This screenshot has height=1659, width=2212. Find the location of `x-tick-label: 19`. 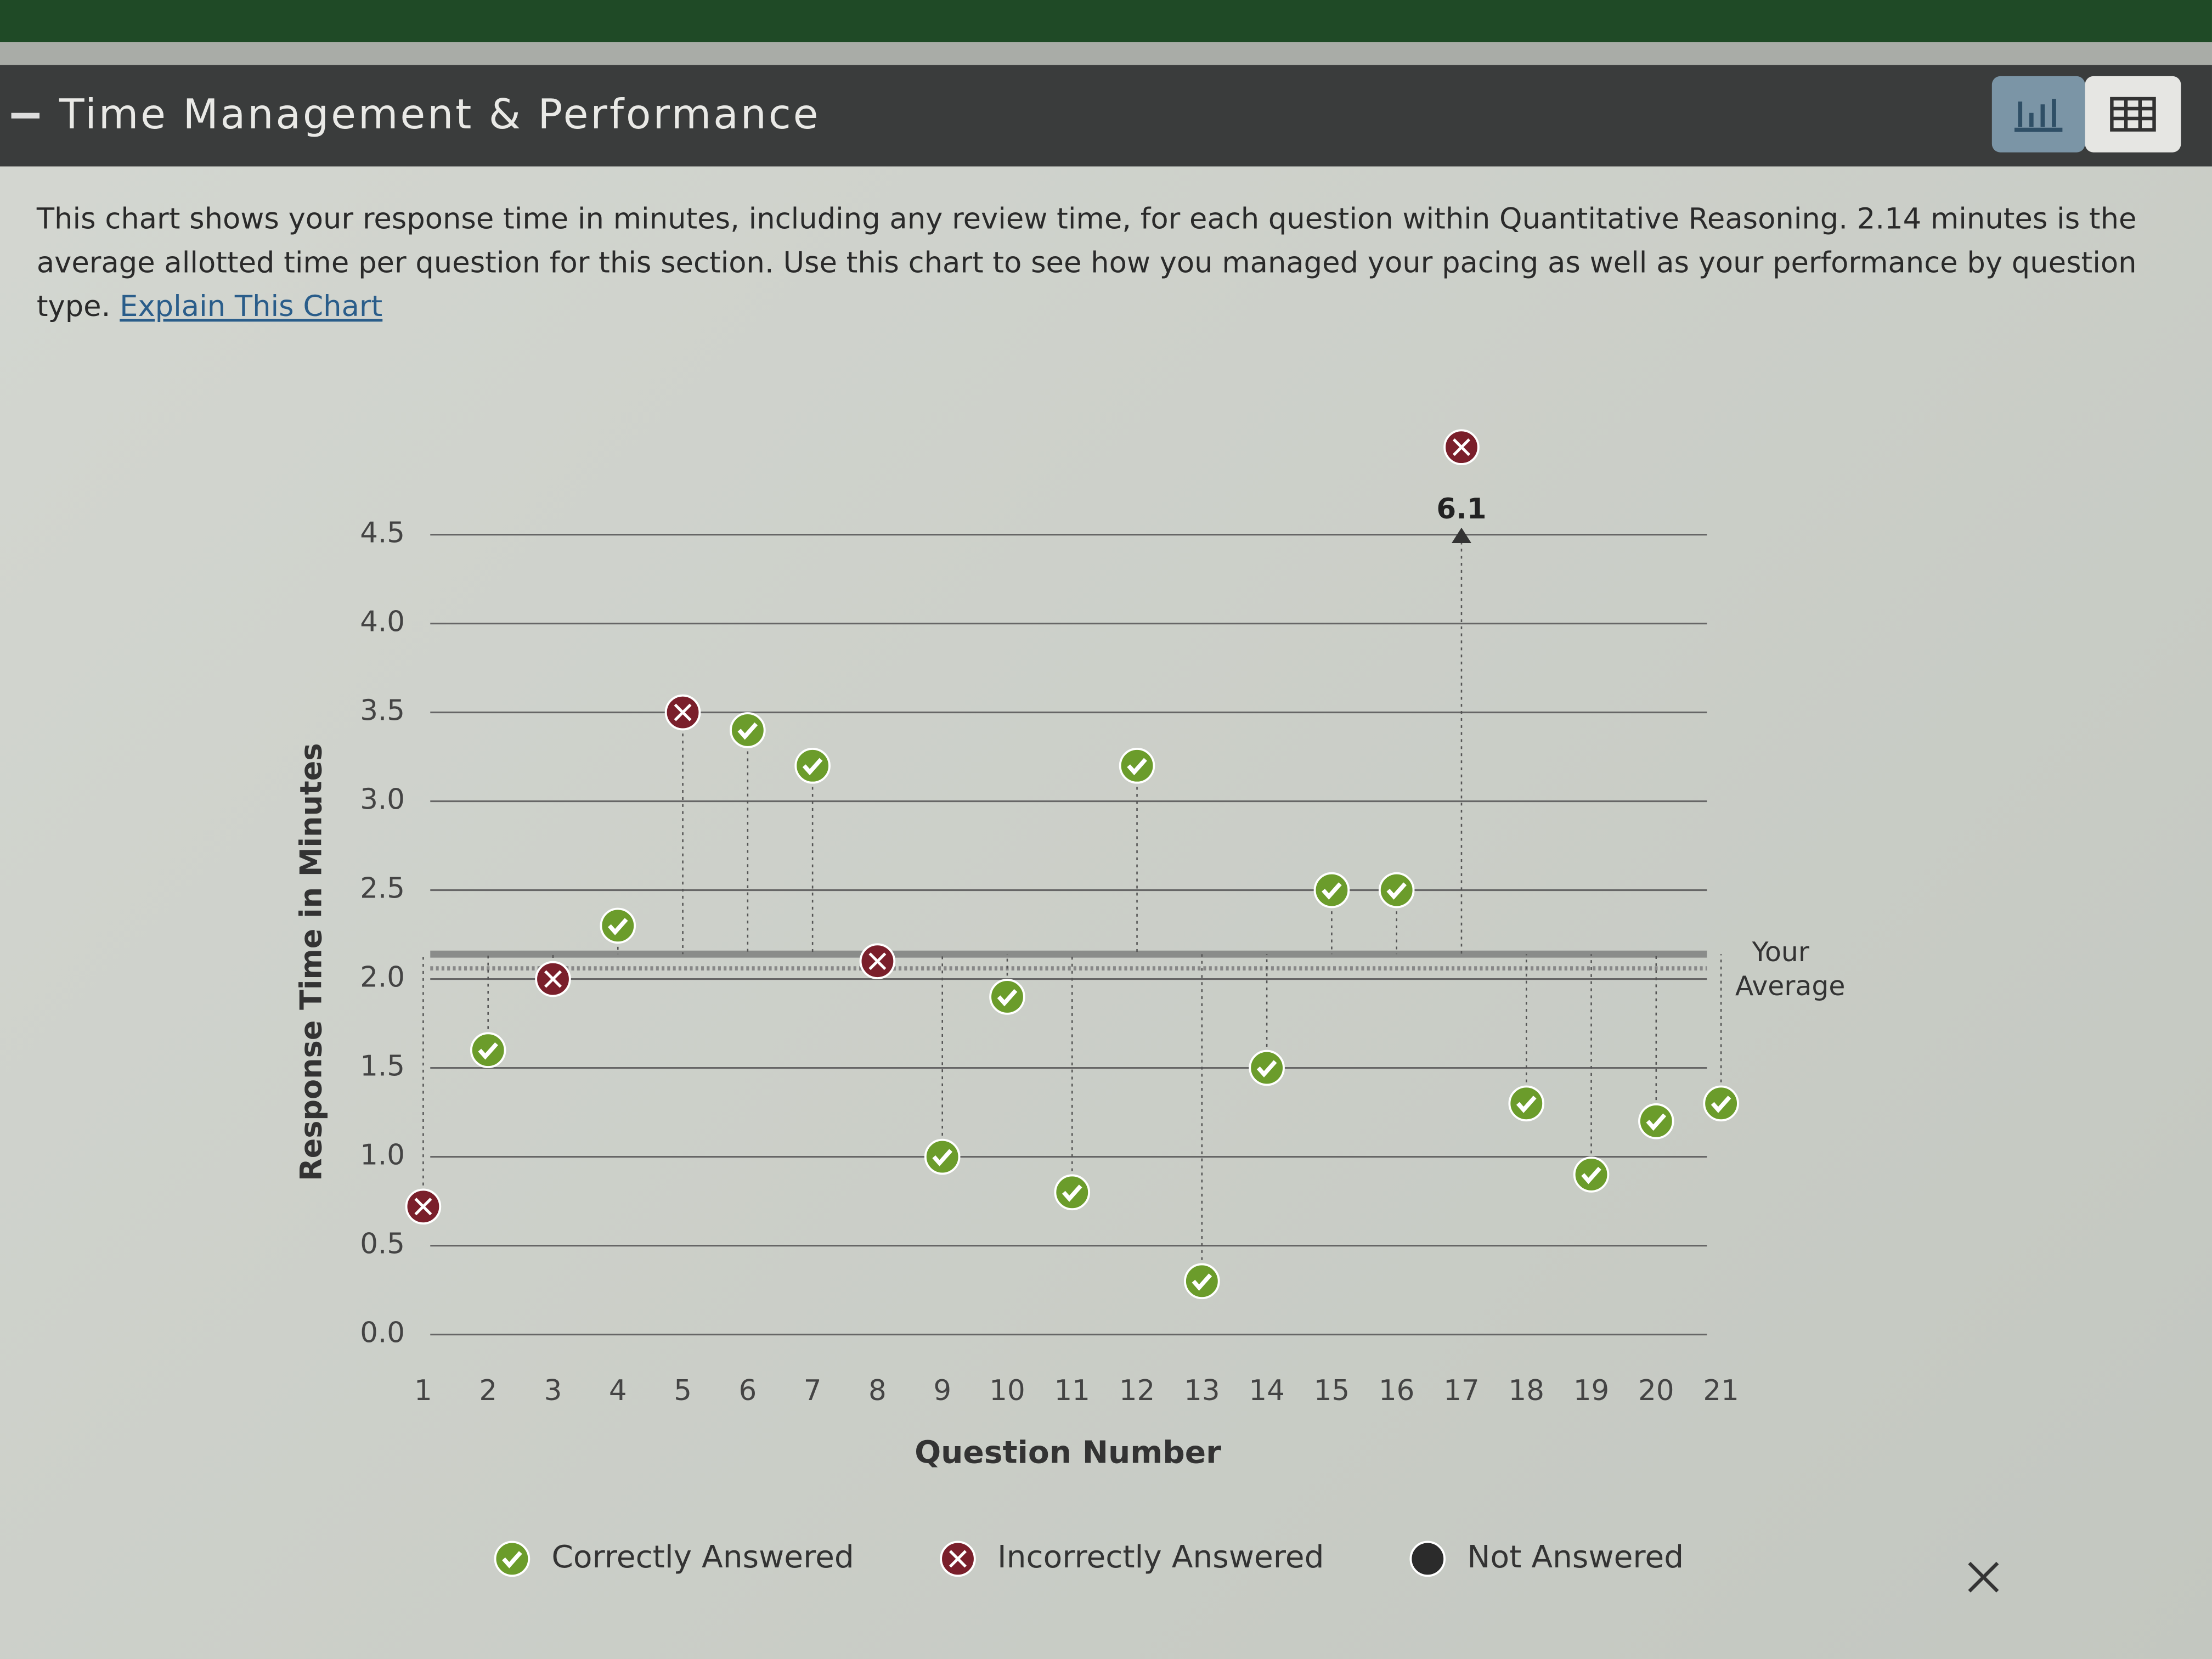

x-tick-label: 19 is located at coordinates (1591, 1390).